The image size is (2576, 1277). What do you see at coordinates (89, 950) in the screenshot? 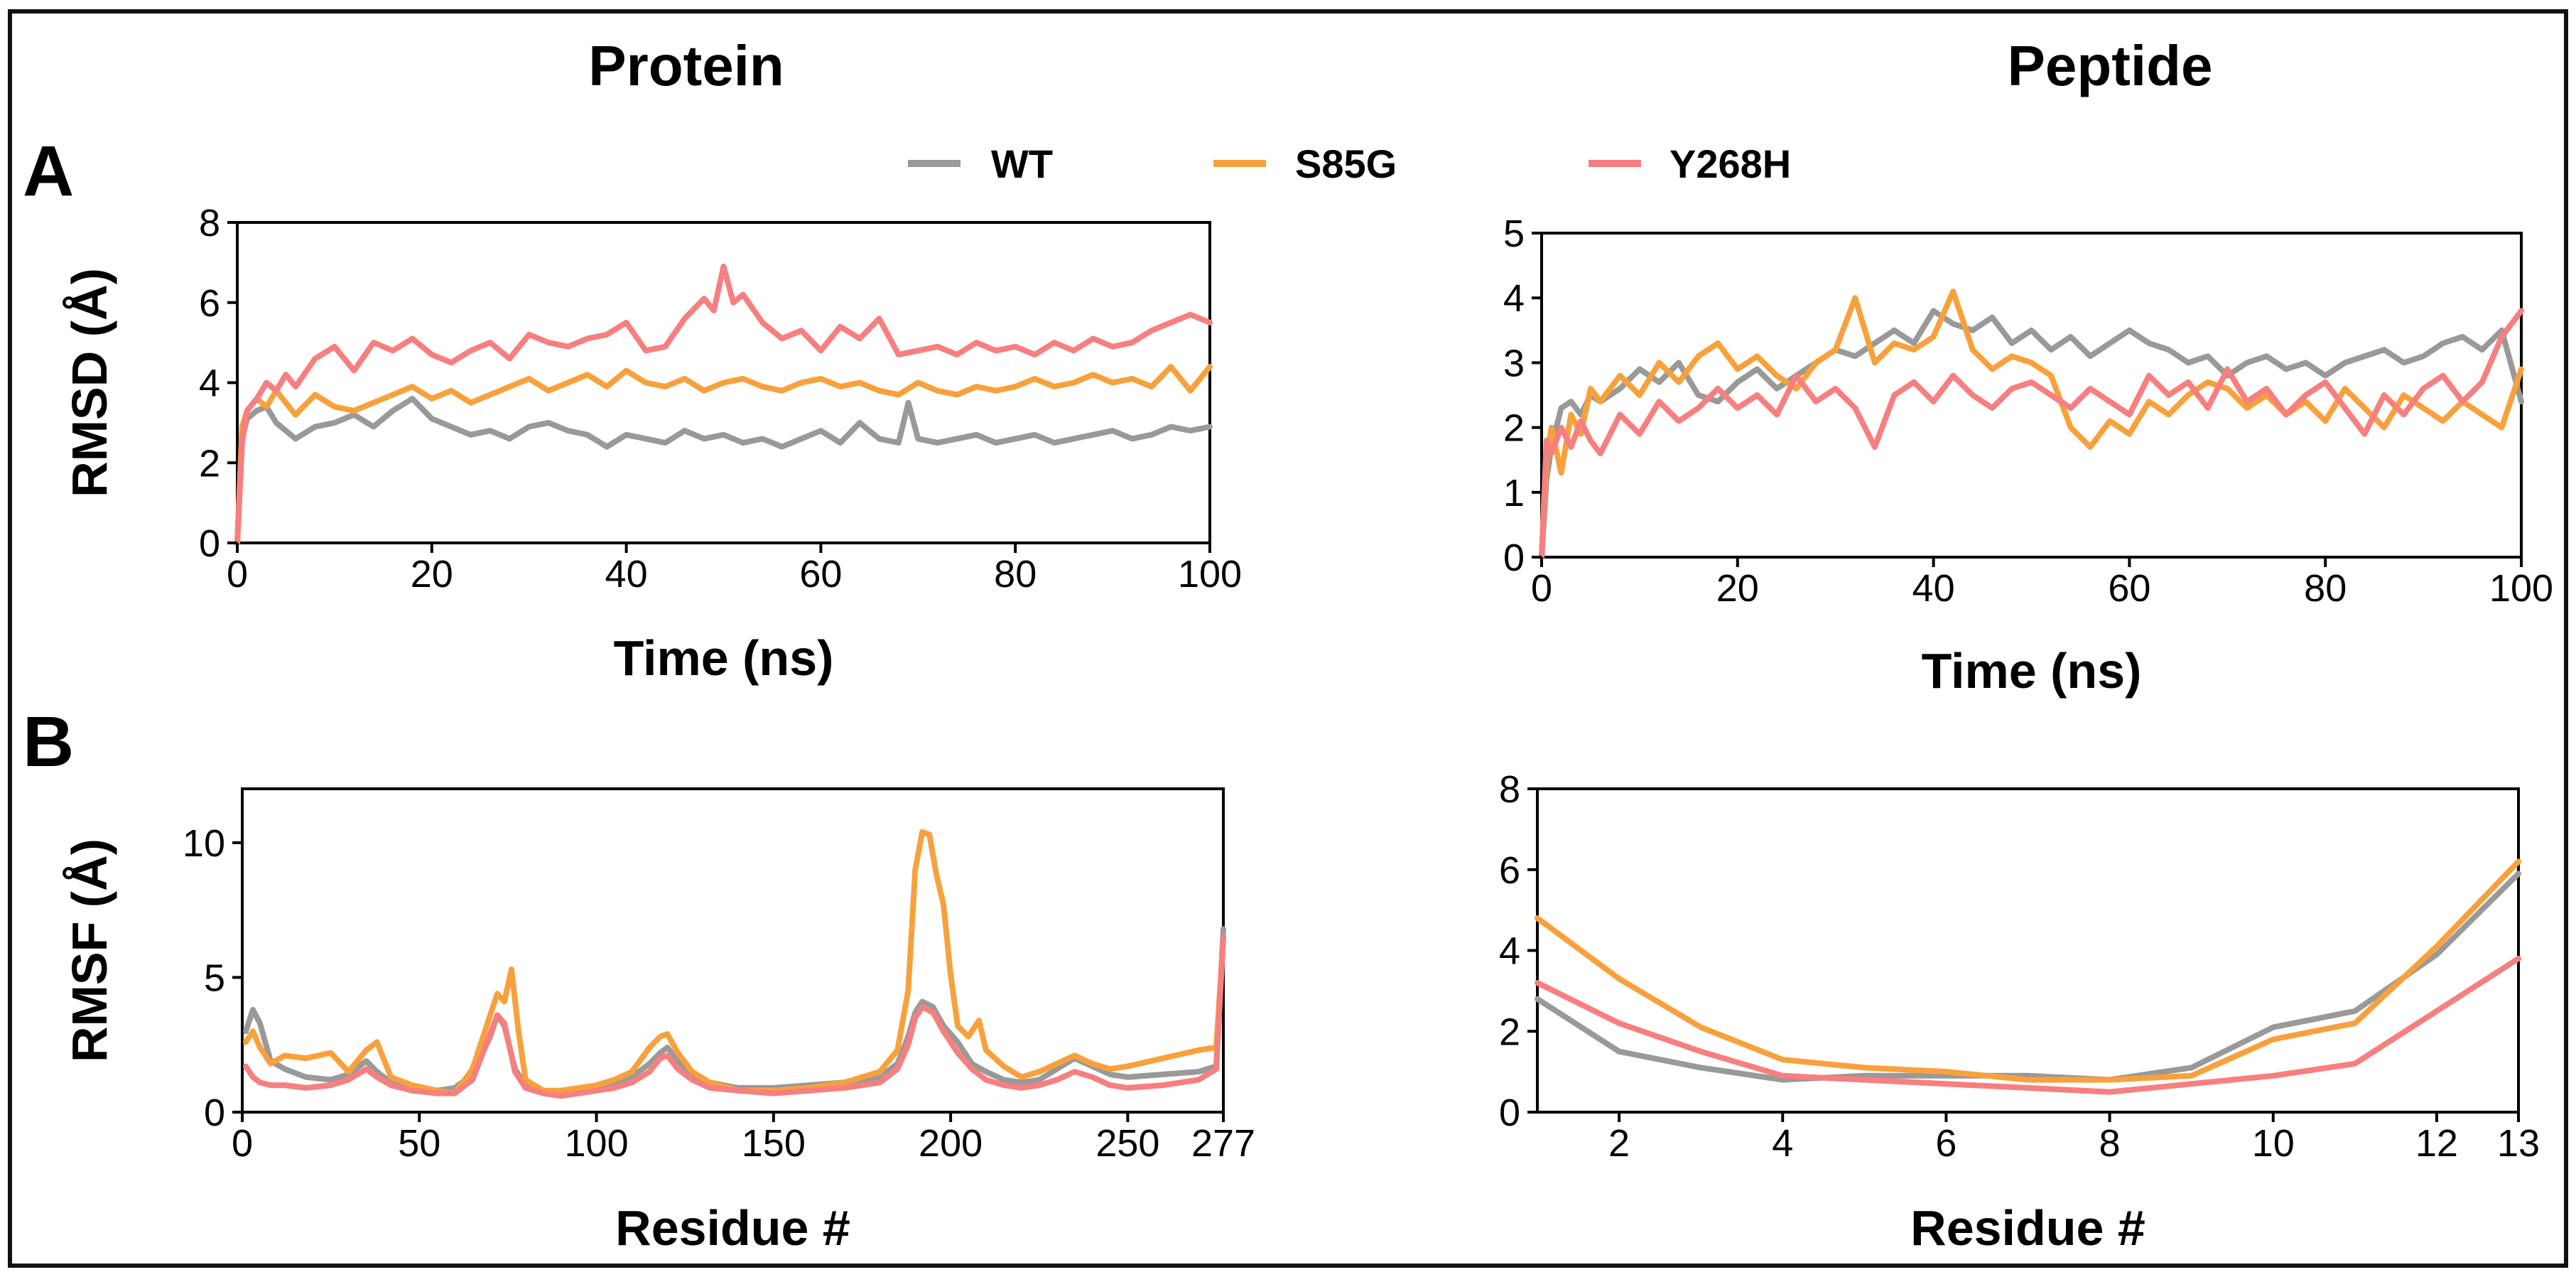
I see `y-axis-title: RMSF (Å)` at bounding box center [89, 950].